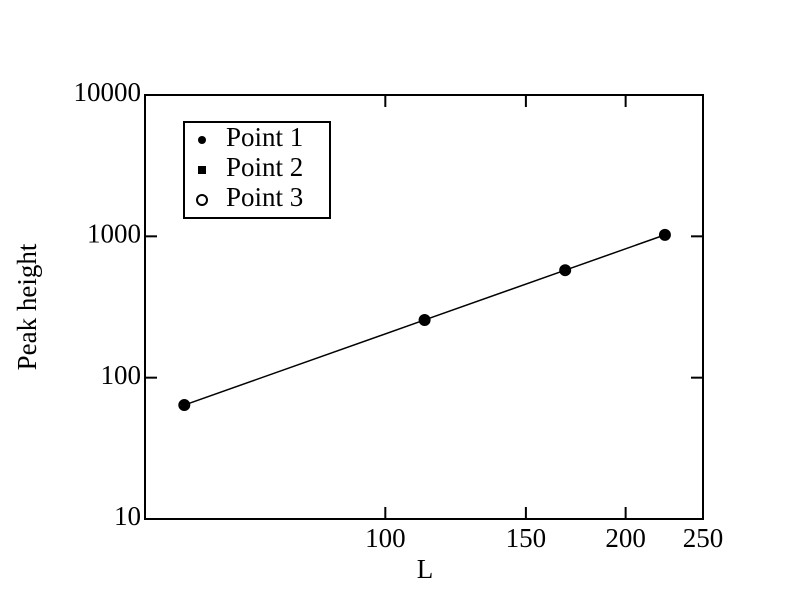 This screenshot has height=612, width=792. What do you see at coordinates (27, 306) in the screenshot?
I see `y-axis-label: Peak height` at bounding box center [27, 306].